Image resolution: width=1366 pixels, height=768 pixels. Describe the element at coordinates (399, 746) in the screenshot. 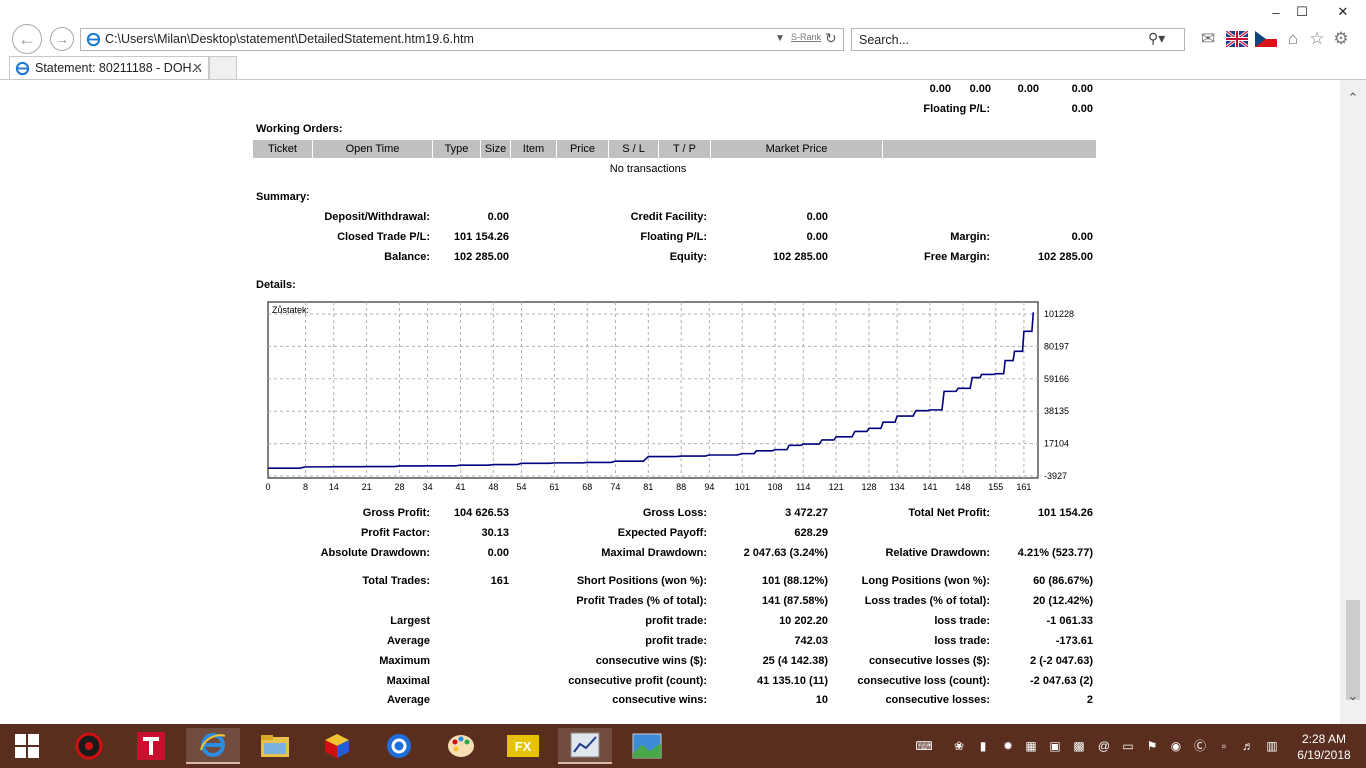

I see `taskbar-app-blue-c` at that location.